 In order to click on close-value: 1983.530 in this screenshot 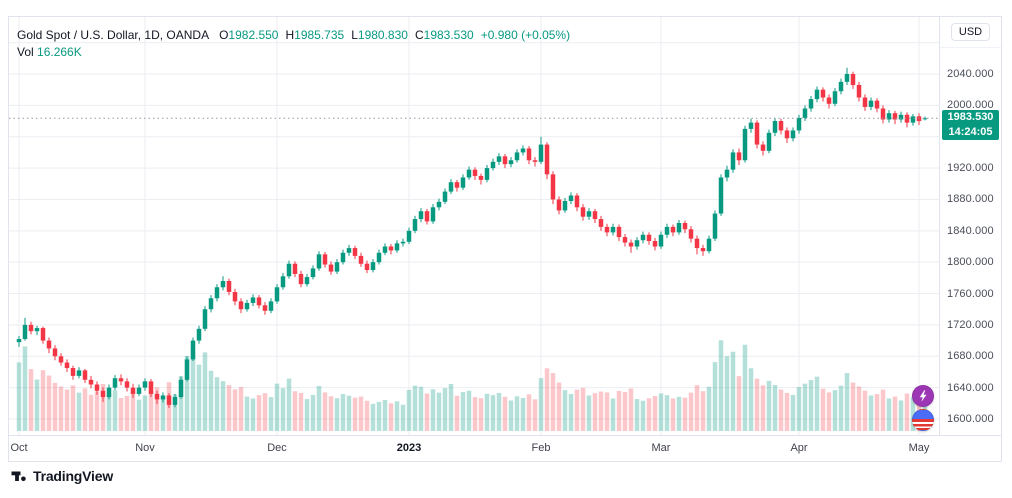, I will do `click(448, 35)`.